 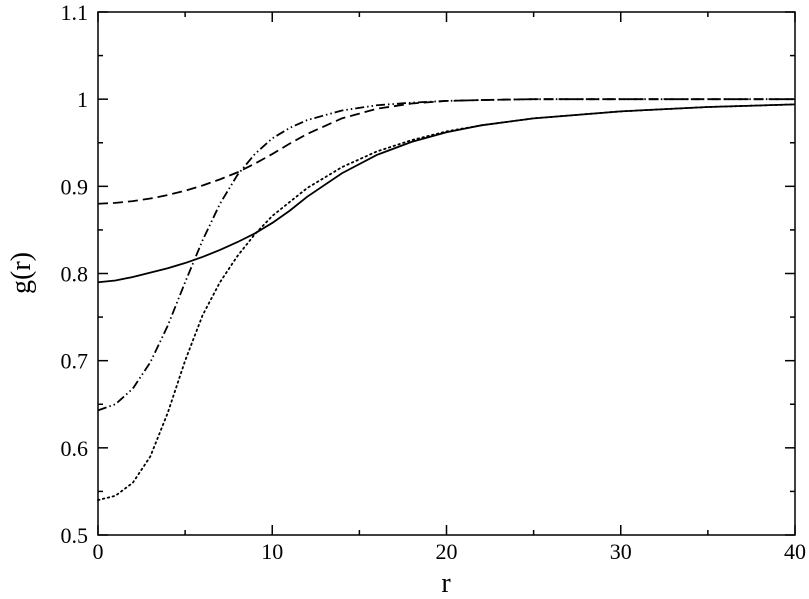 I want to click on y-axis-label: g(r), so click(x=21, y=273).